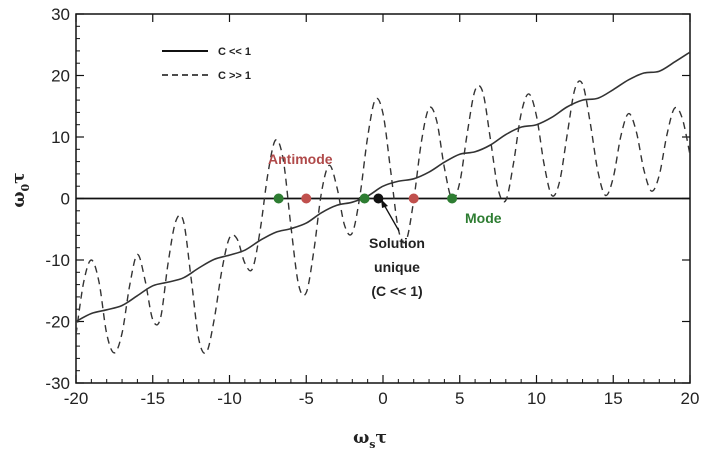  I want to click on x-tick-label: 10, so click(536, 398).